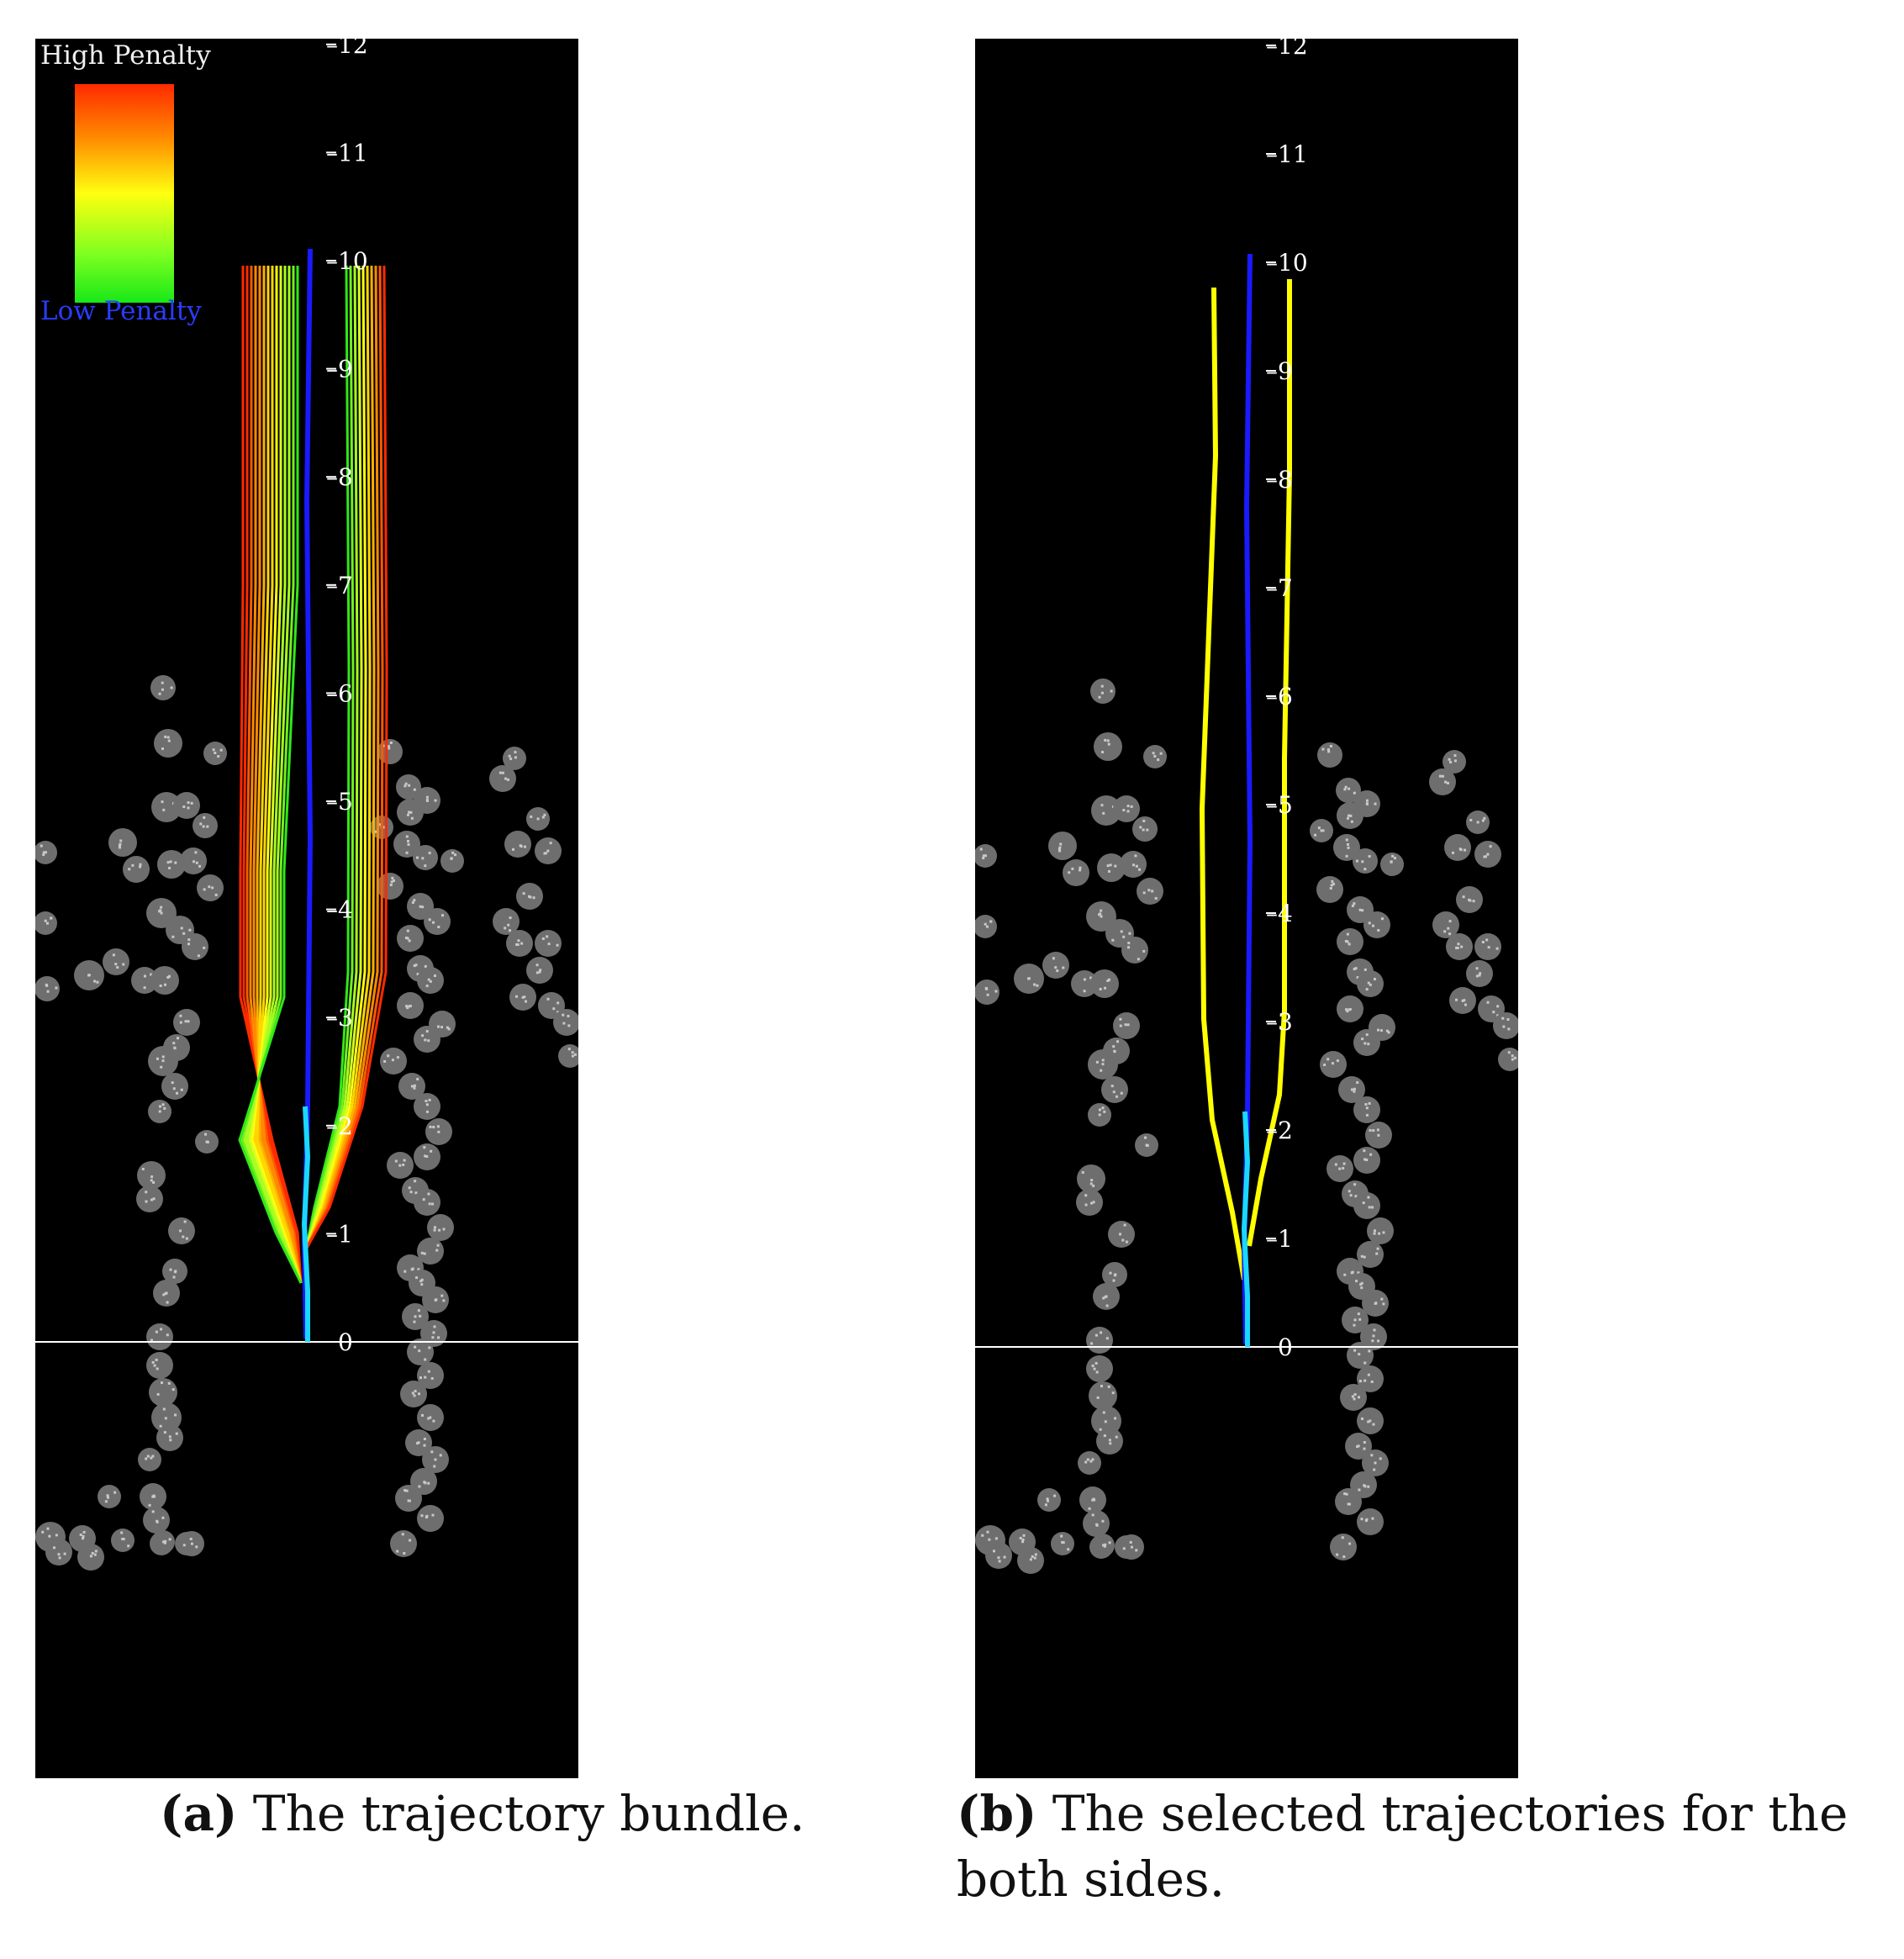  Describe the element at coordinates (1287, 700) in the screenshot. I see `distance-axis: 0 –1 –2 –3 –4 –5 –6 –7 –8 –9 –10 –11 –12` at that location.